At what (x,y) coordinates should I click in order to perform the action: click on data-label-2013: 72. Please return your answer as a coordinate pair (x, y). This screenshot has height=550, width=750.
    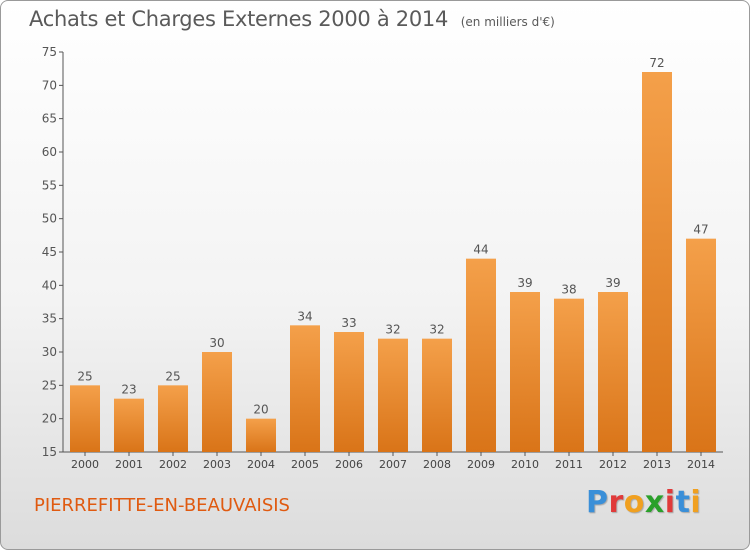
    Looking at the image, I should click on (656, 63).